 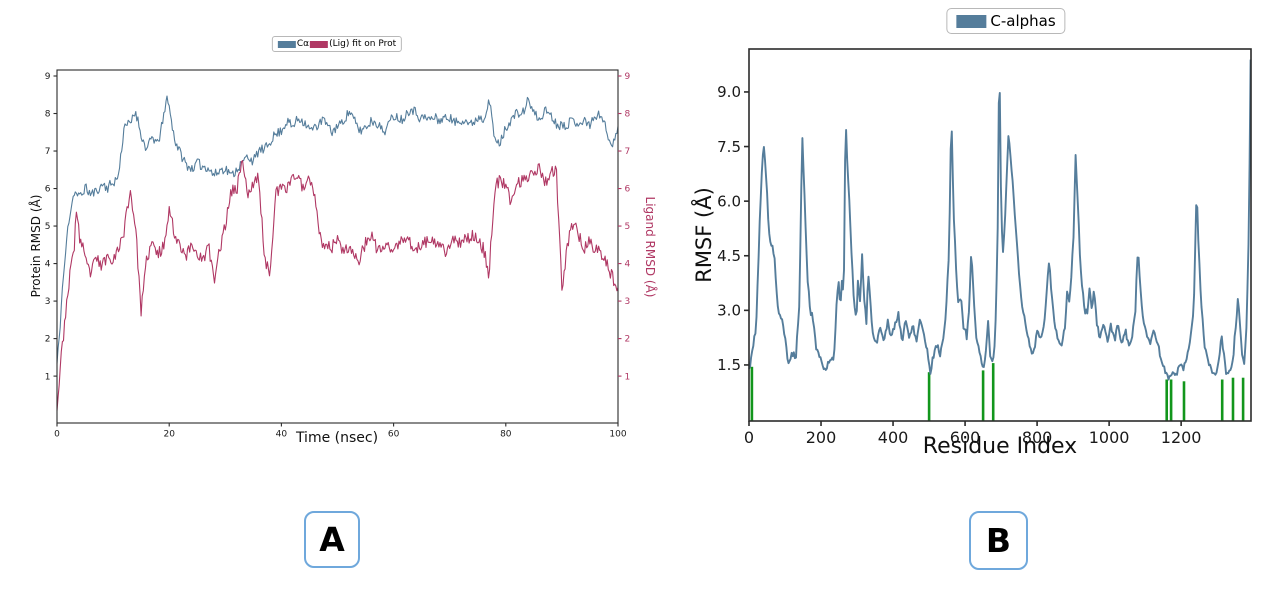 I want to click on svg-text: 200, so click(x=821, y=437).